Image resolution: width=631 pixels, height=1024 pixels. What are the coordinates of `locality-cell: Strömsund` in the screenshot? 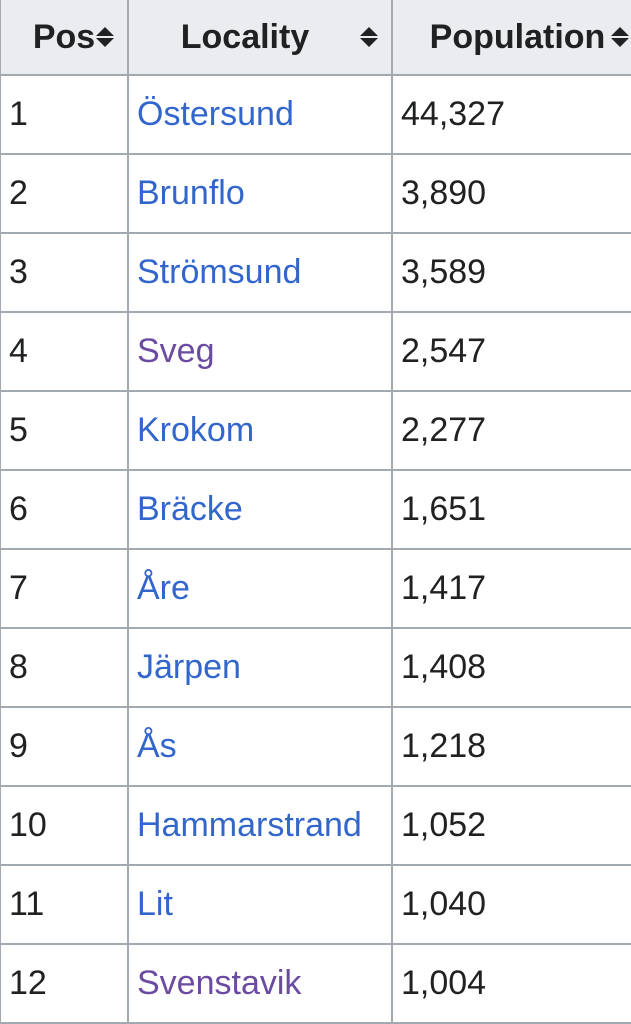 It's located at (260, 272).